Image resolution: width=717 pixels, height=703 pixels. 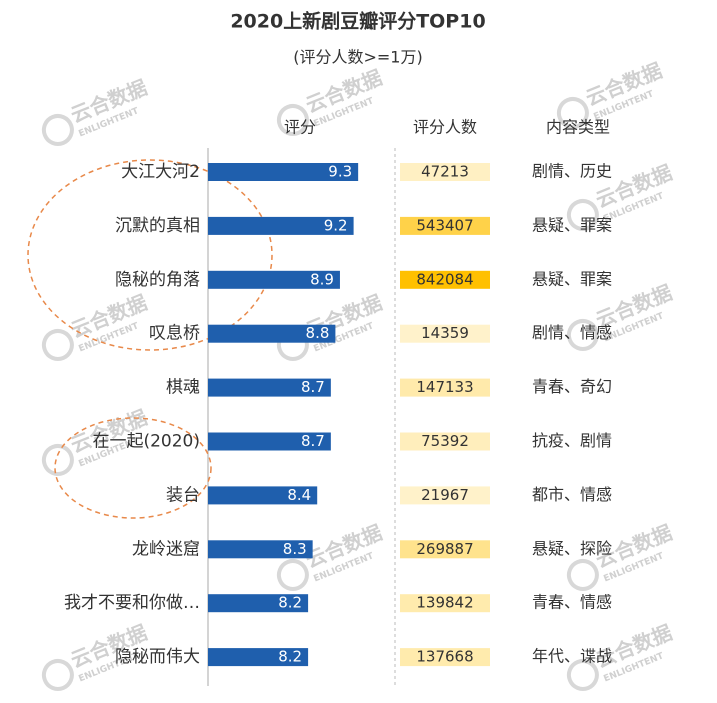 What do you see at coordinates (157, 280) in the screenshot?
I see `y-tick-label: 隐秘的角落` at bounding box center [157, 280].